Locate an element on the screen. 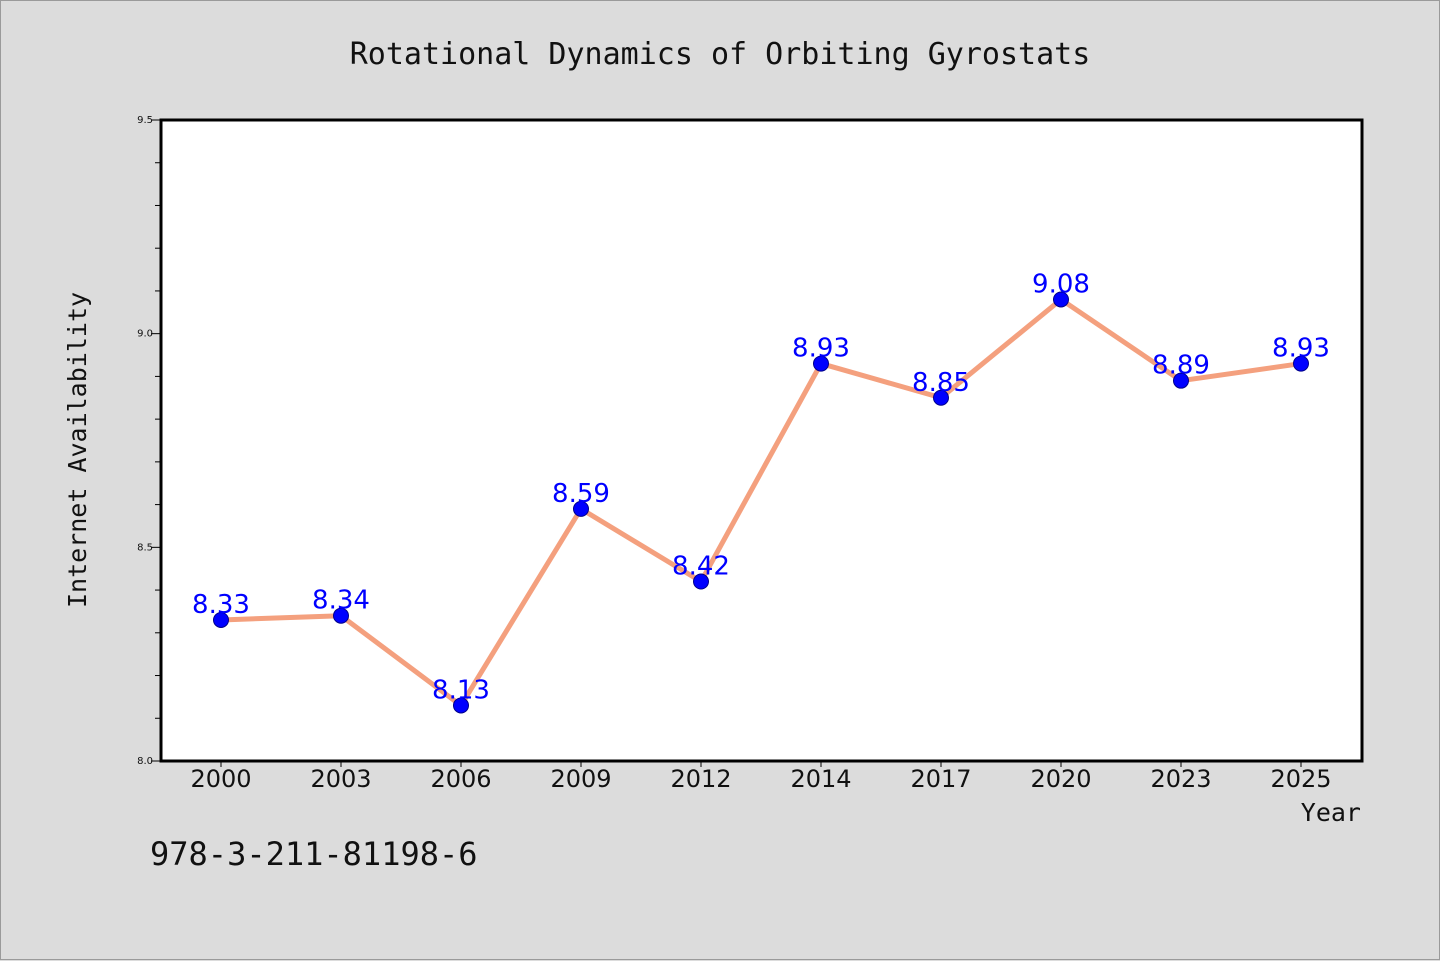  data-label: 8.59 is located at coordinates (581, 494).